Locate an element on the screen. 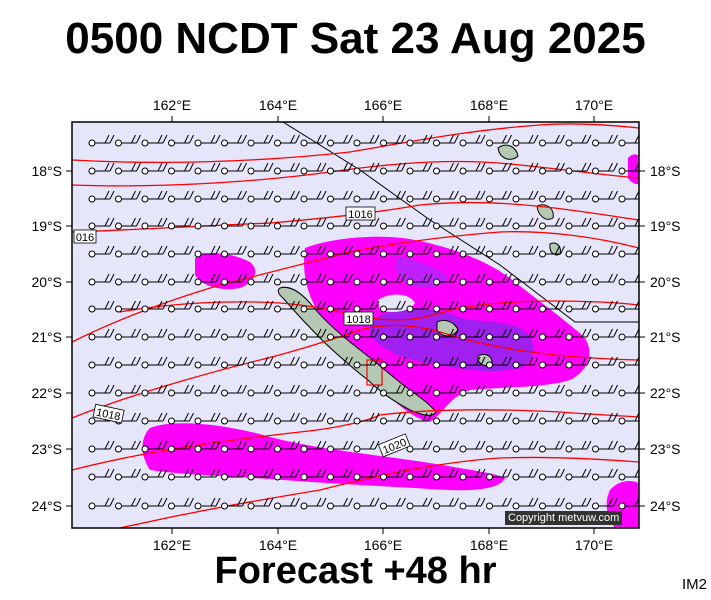  lat-label: 24°S is located at coordinates (665, 506).